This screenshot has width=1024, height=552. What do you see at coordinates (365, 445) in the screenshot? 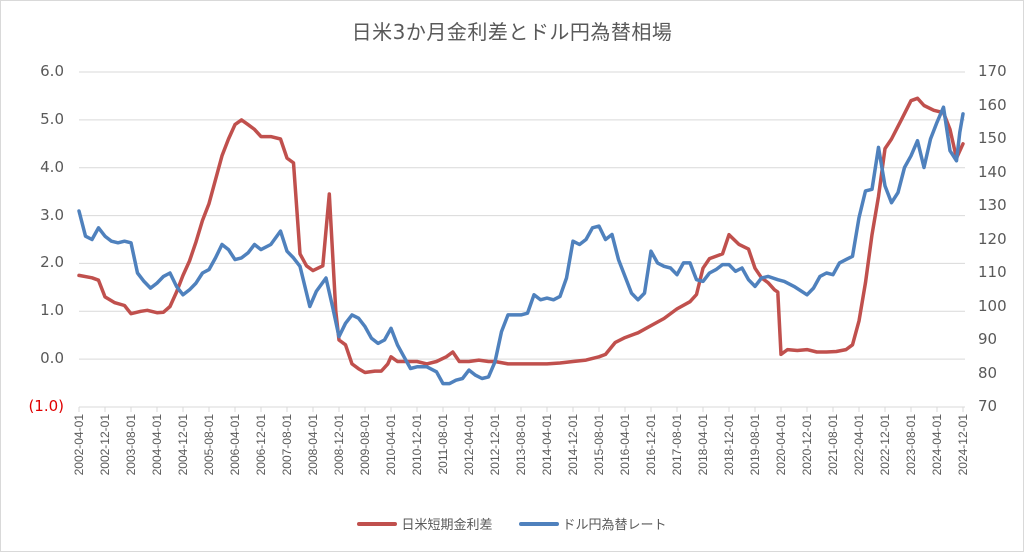
I see `x-axis-tick-label: 2009-08-01` at bounding box center [365, 445].